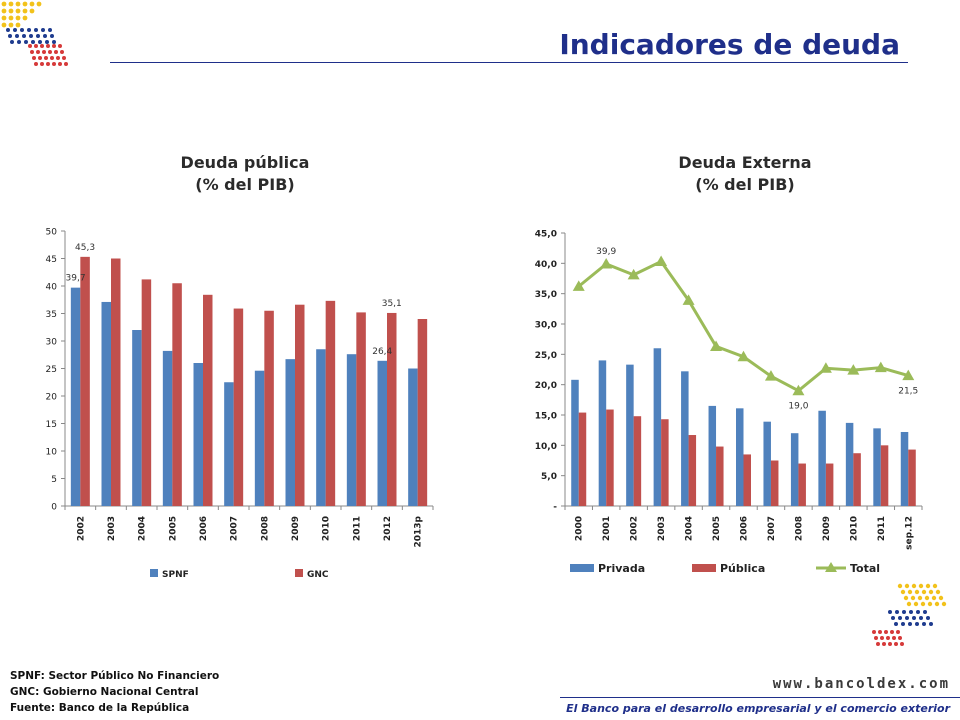  What do you see at coordinates (712, 455) in the screenshot?
I see `bar-privada-2005` at bounding box center [712, 455].